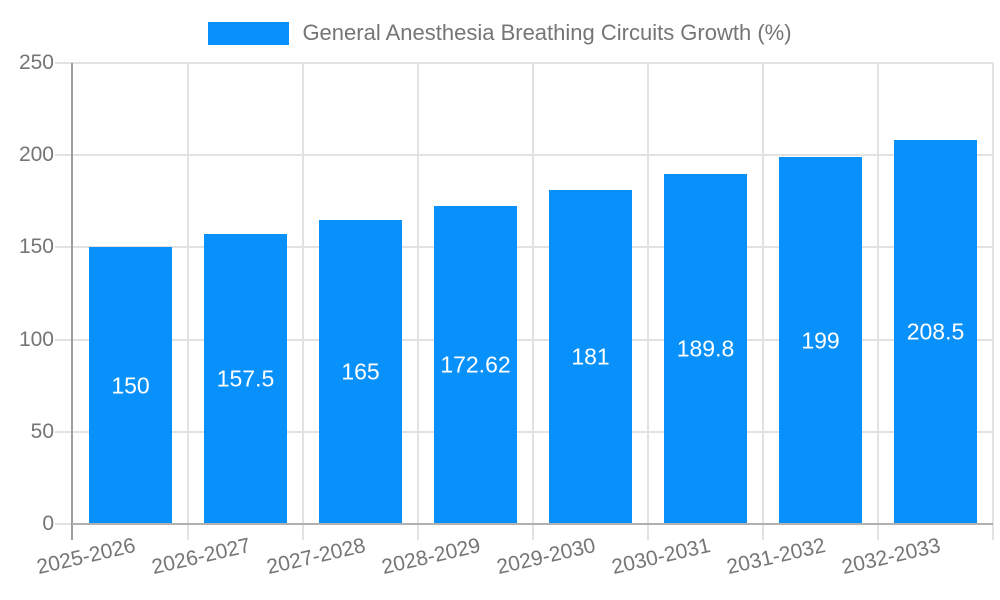 This screenshot has height=600, width=1000. I want to click on bar: 181, so click(590, 357).